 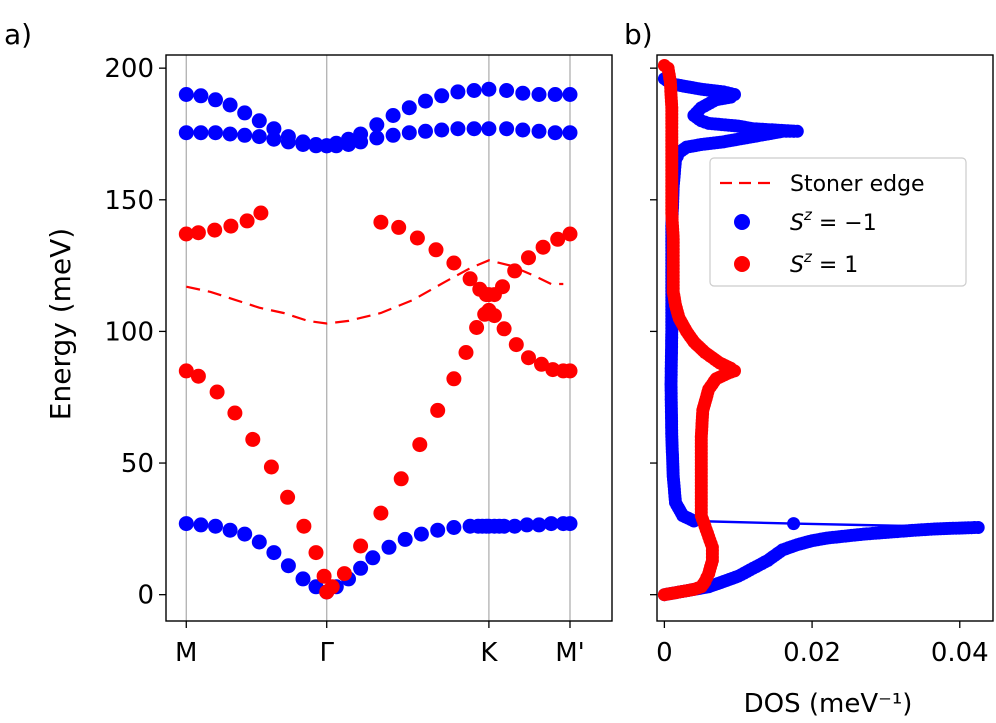 I want to click on x-tick-label: Γ, so click(x=326, y=653).